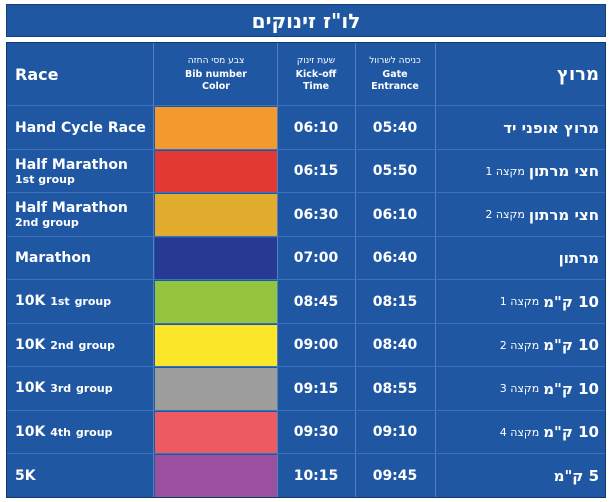 The width and height of the screenshot is (612, 502). I want to click on gate-entrance-time: 05:40, so click(395, 127).